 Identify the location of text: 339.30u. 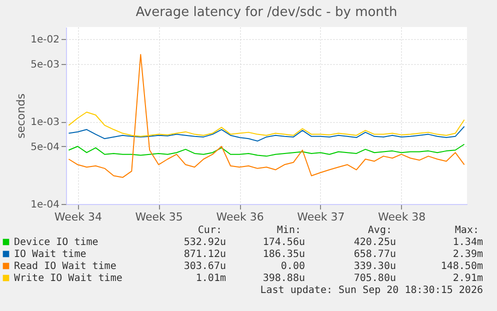
(375, 266).